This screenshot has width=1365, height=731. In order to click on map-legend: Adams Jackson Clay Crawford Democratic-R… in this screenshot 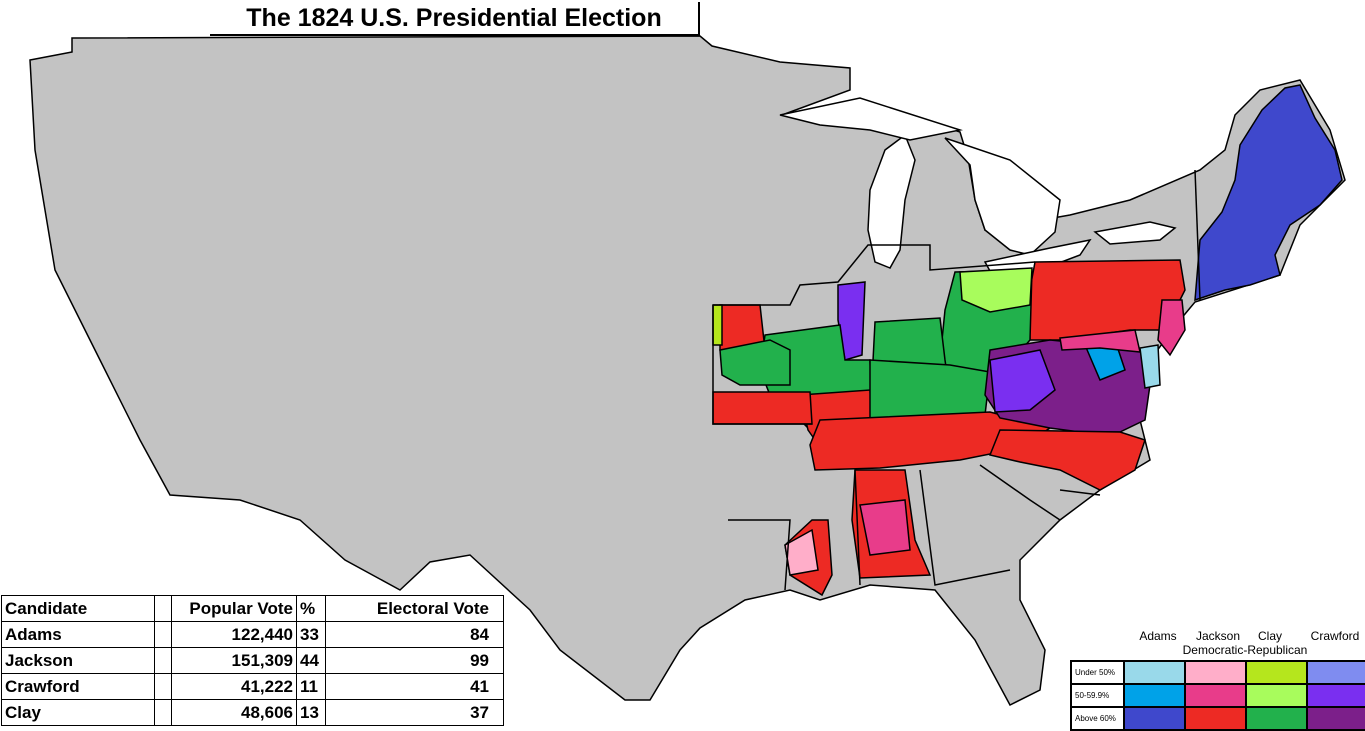, I will do `click(1217, 678)`.